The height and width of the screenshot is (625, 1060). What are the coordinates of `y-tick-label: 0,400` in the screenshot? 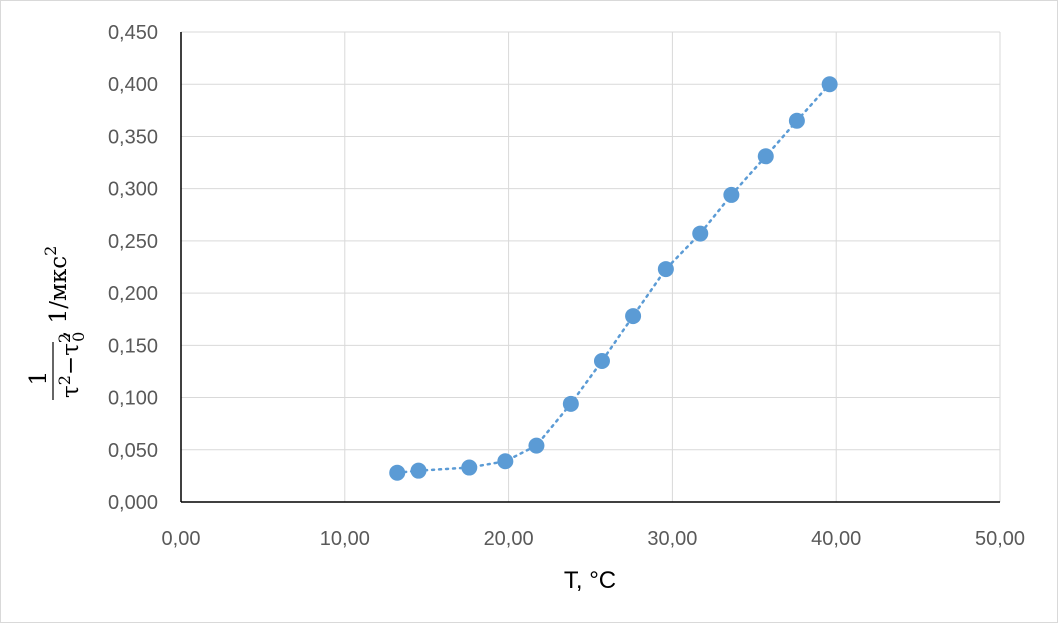 It's located at (133, 85).